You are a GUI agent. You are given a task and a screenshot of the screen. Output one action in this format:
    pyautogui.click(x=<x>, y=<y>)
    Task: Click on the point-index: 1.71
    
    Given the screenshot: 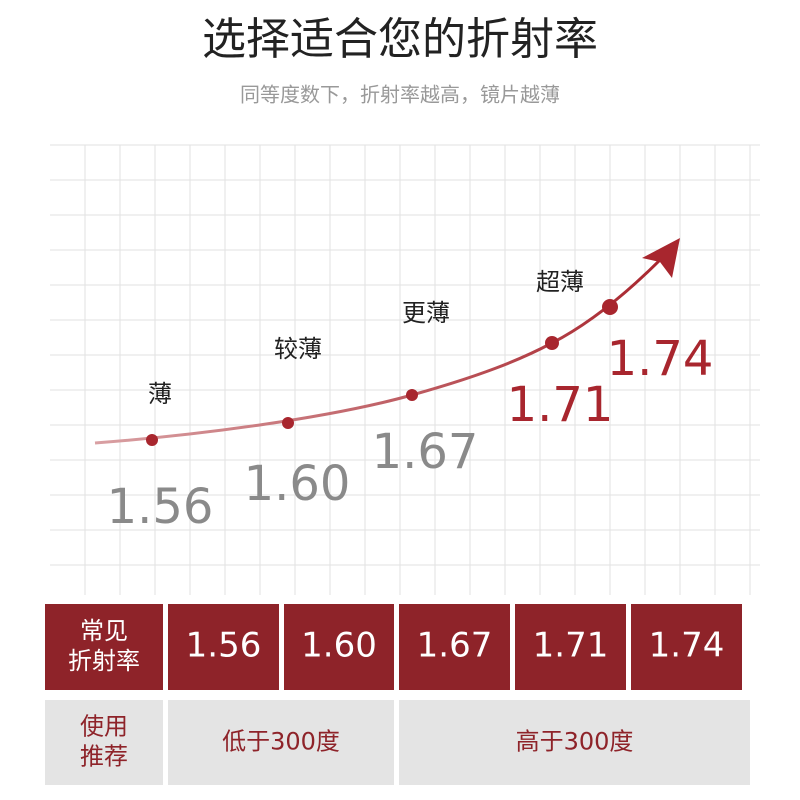 What is the action you would take?
    pyautogui.click(x=560, y=405)
    